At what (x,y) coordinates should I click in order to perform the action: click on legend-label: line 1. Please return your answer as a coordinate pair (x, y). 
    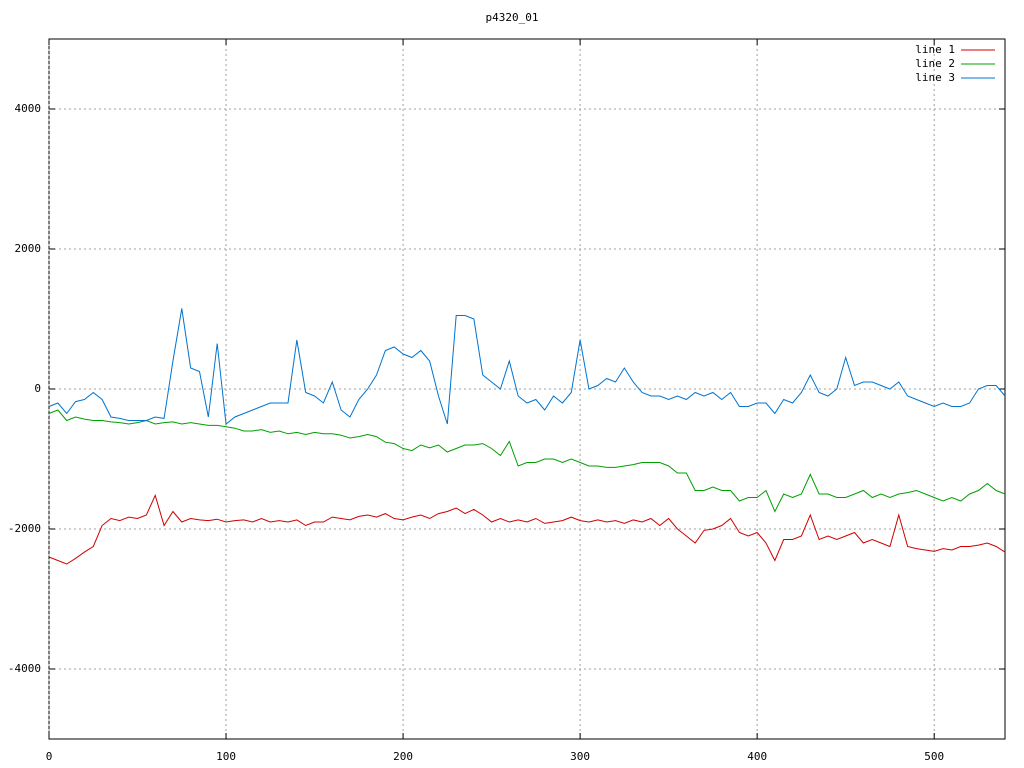
    Looking at the image, I should click on (935, 49).